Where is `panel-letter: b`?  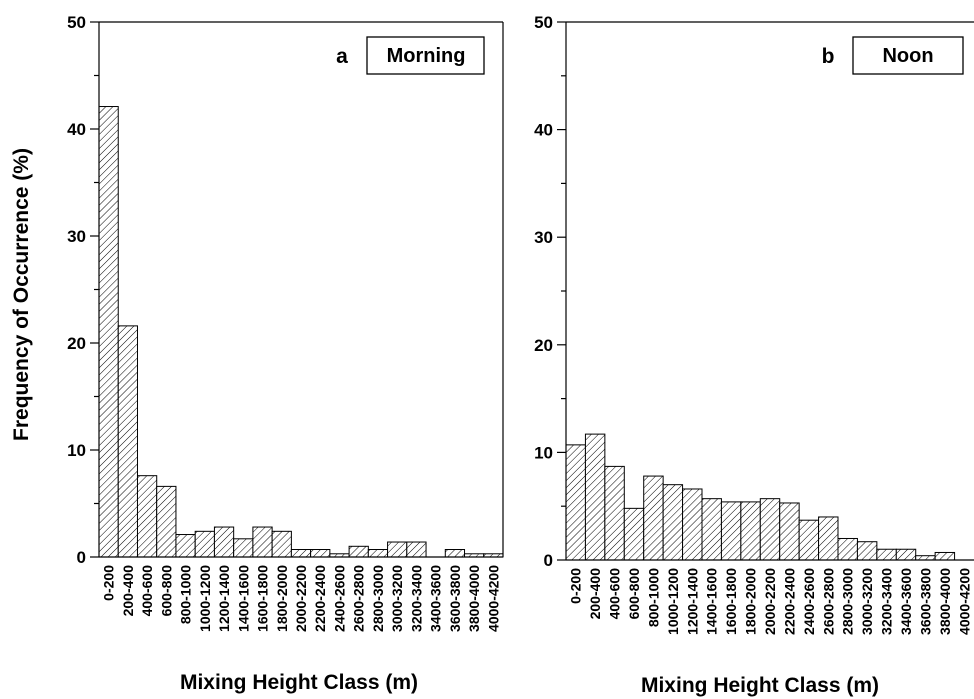
panel-letter: b is located at coordinates (828, 56).